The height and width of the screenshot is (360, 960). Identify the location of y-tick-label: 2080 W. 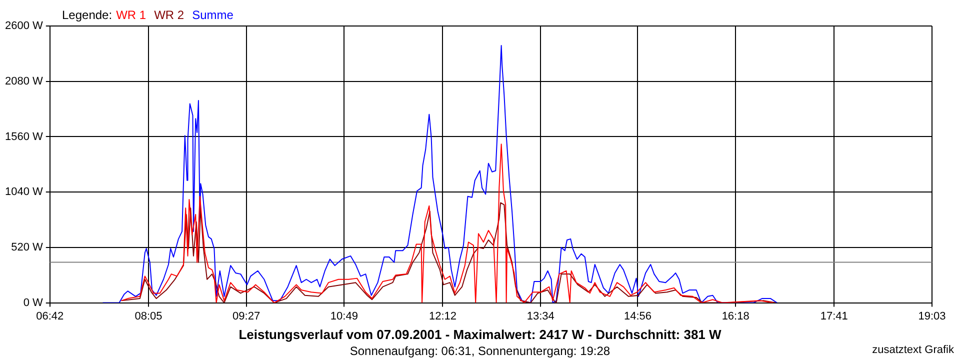
(24, 81).